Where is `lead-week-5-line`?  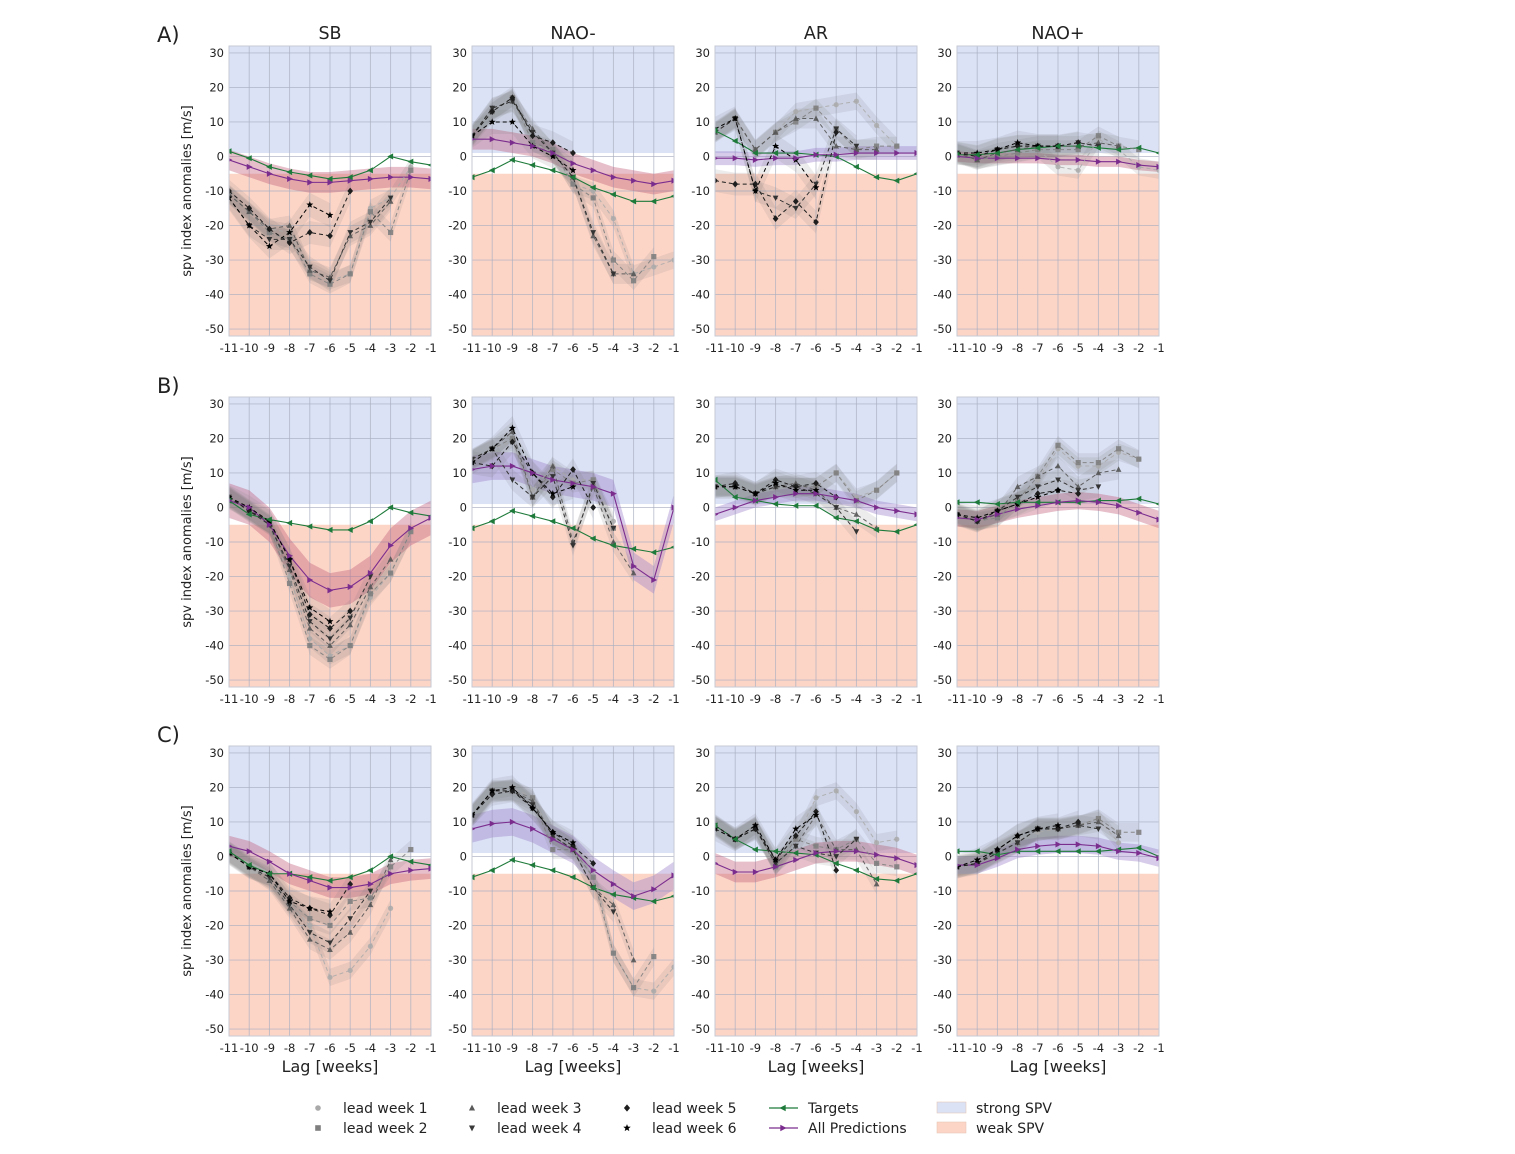 lead-week-5-line is located at coordinates (523, 125).